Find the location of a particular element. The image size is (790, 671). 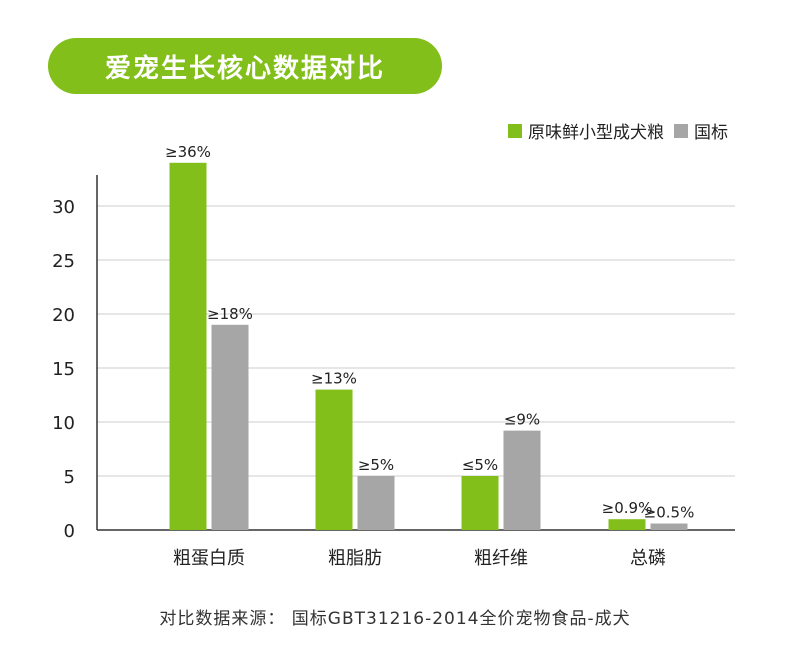

y-tick-label: 0 is located at coordinates (69, 531).